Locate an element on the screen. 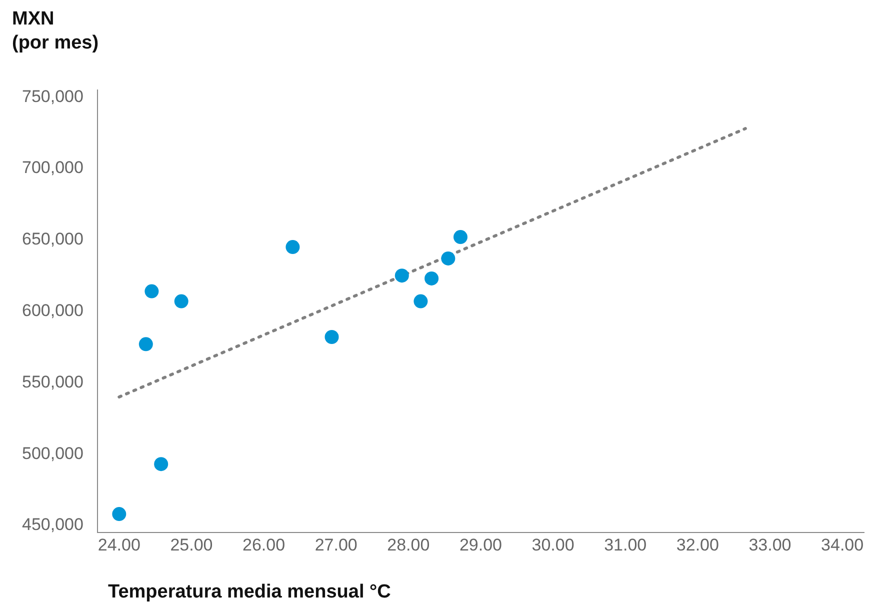  x-tick-label: 31.00 is located at coordinates (625, 544).